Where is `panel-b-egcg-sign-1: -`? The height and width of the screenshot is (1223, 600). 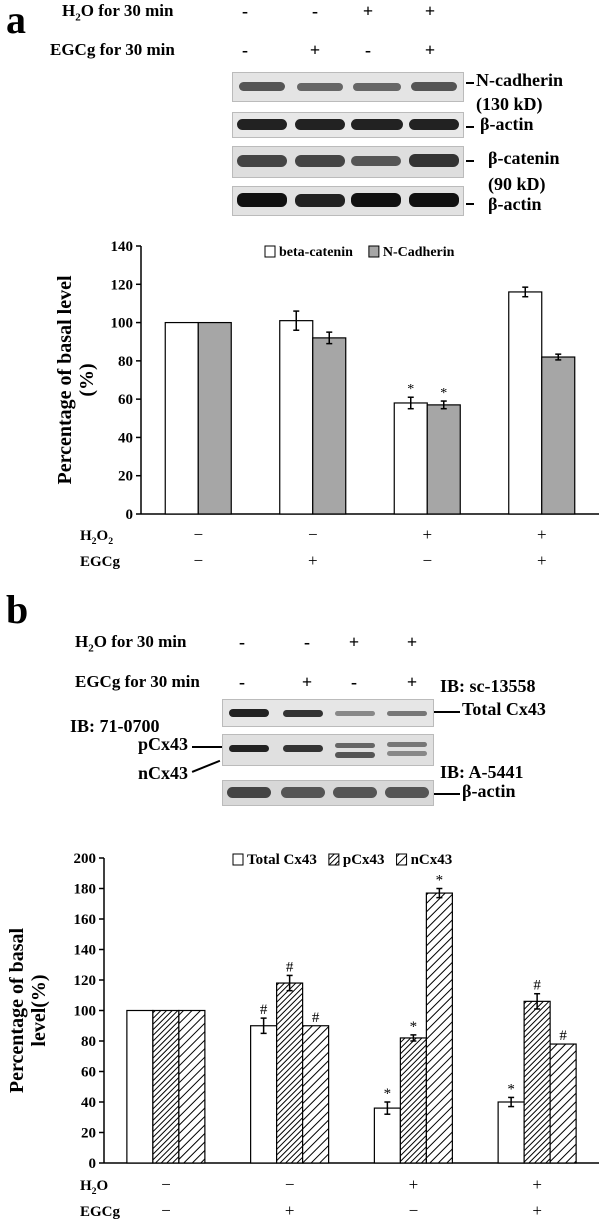
panel-b-egcg-sign-1: - is located at coordinates (242, 682).